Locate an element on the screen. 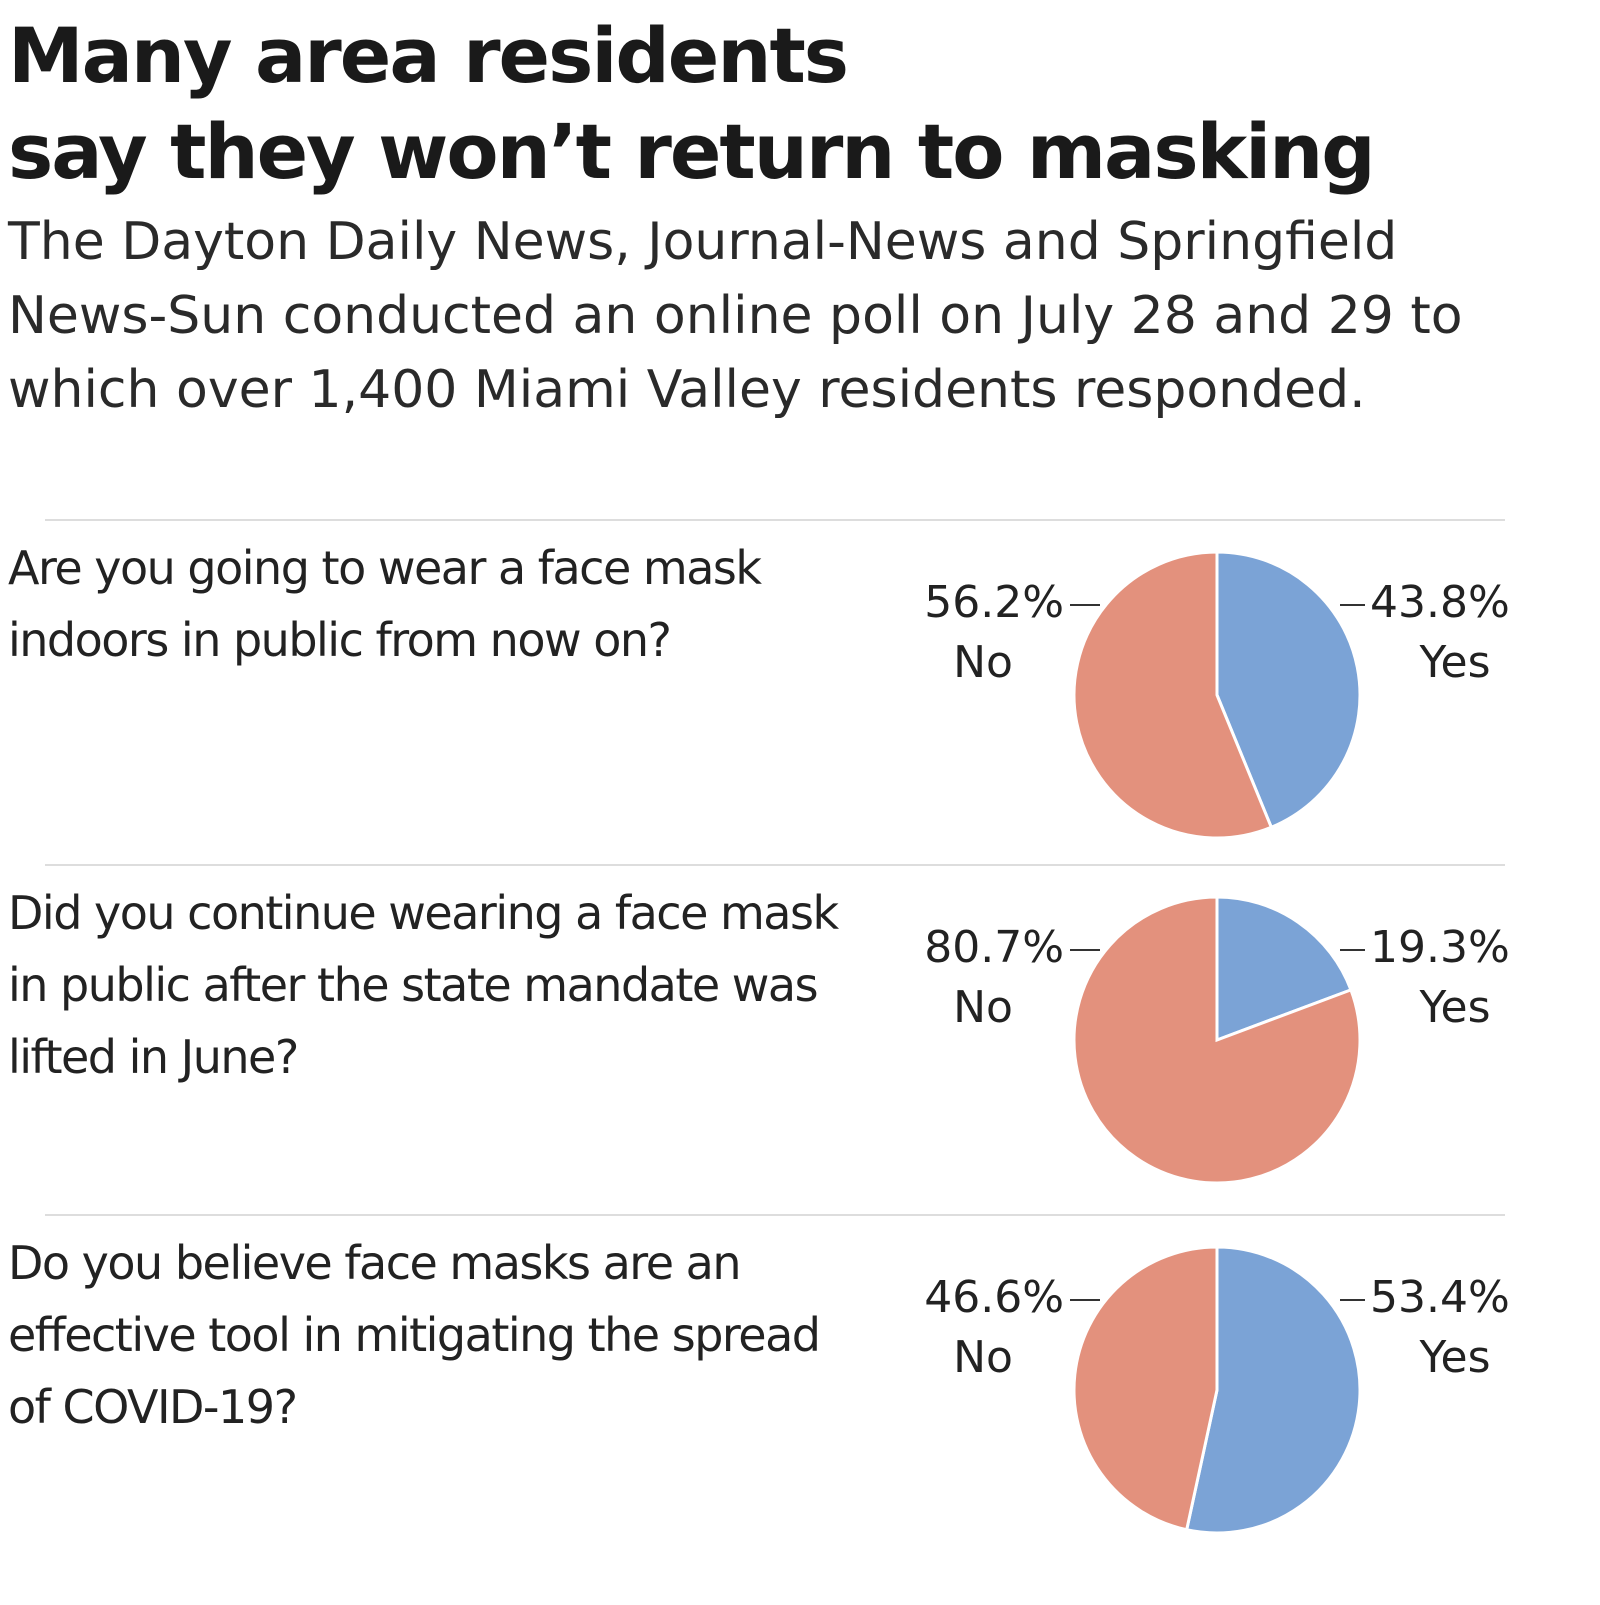 The width and height of the screenshot is (1600, 1605). value-label: 53.4% is located at coordinates (1440, 1297).